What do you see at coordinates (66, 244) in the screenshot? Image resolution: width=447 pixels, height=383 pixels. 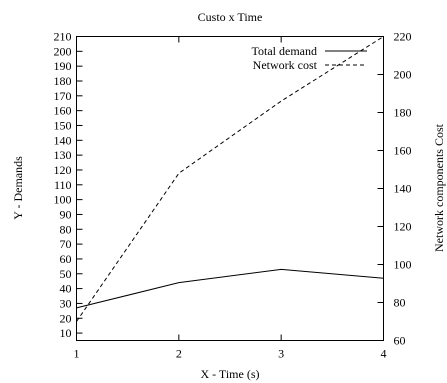 I see `y-tick-label: 70` at bounding box center [66, 244].